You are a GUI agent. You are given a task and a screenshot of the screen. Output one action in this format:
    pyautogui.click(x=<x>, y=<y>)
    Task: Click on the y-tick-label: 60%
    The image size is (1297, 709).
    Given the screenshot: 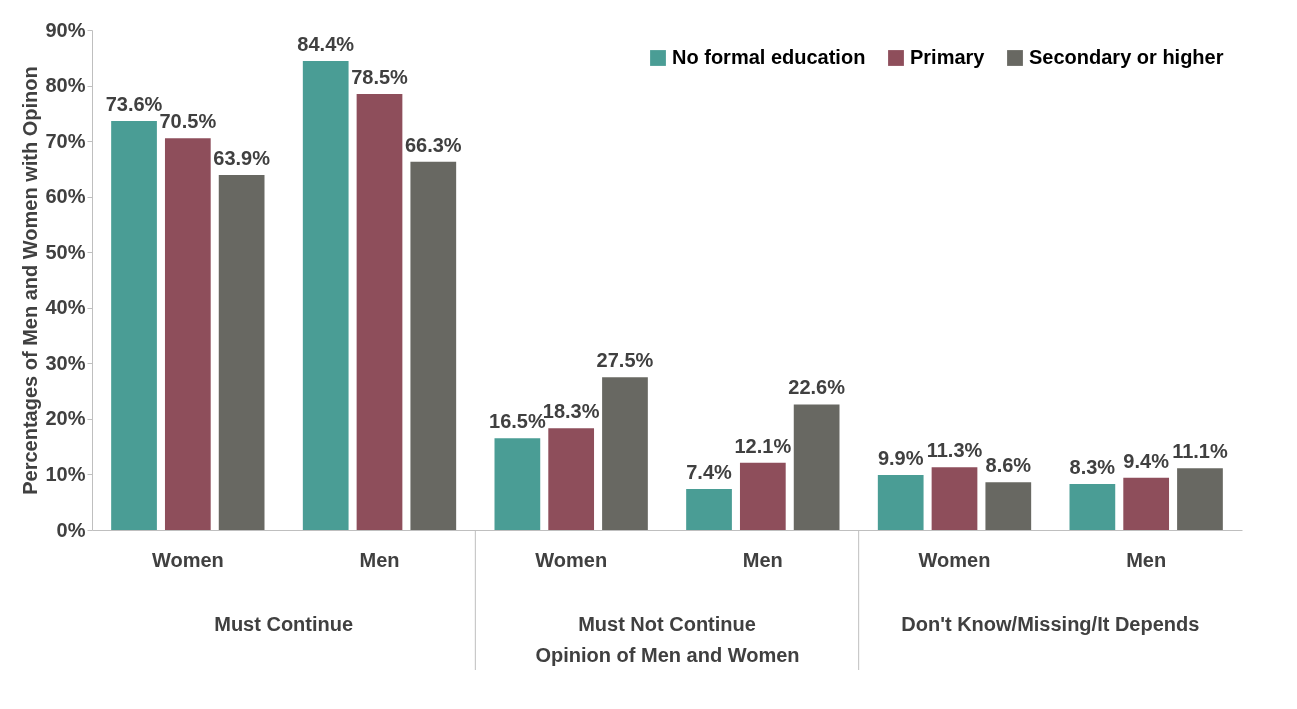 What is the action you would take?
    pyautogui.click(x=65, y=196)
    